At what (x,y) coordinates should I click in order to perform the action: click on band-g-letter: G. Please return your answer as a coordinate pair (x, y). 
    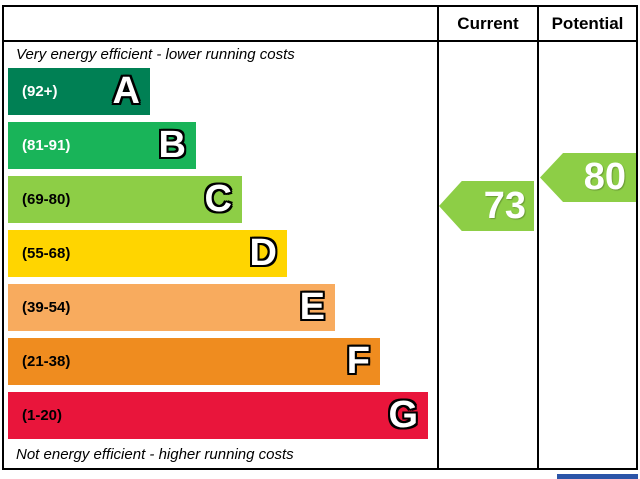
    Looking at the image, I should click on (403, 415).